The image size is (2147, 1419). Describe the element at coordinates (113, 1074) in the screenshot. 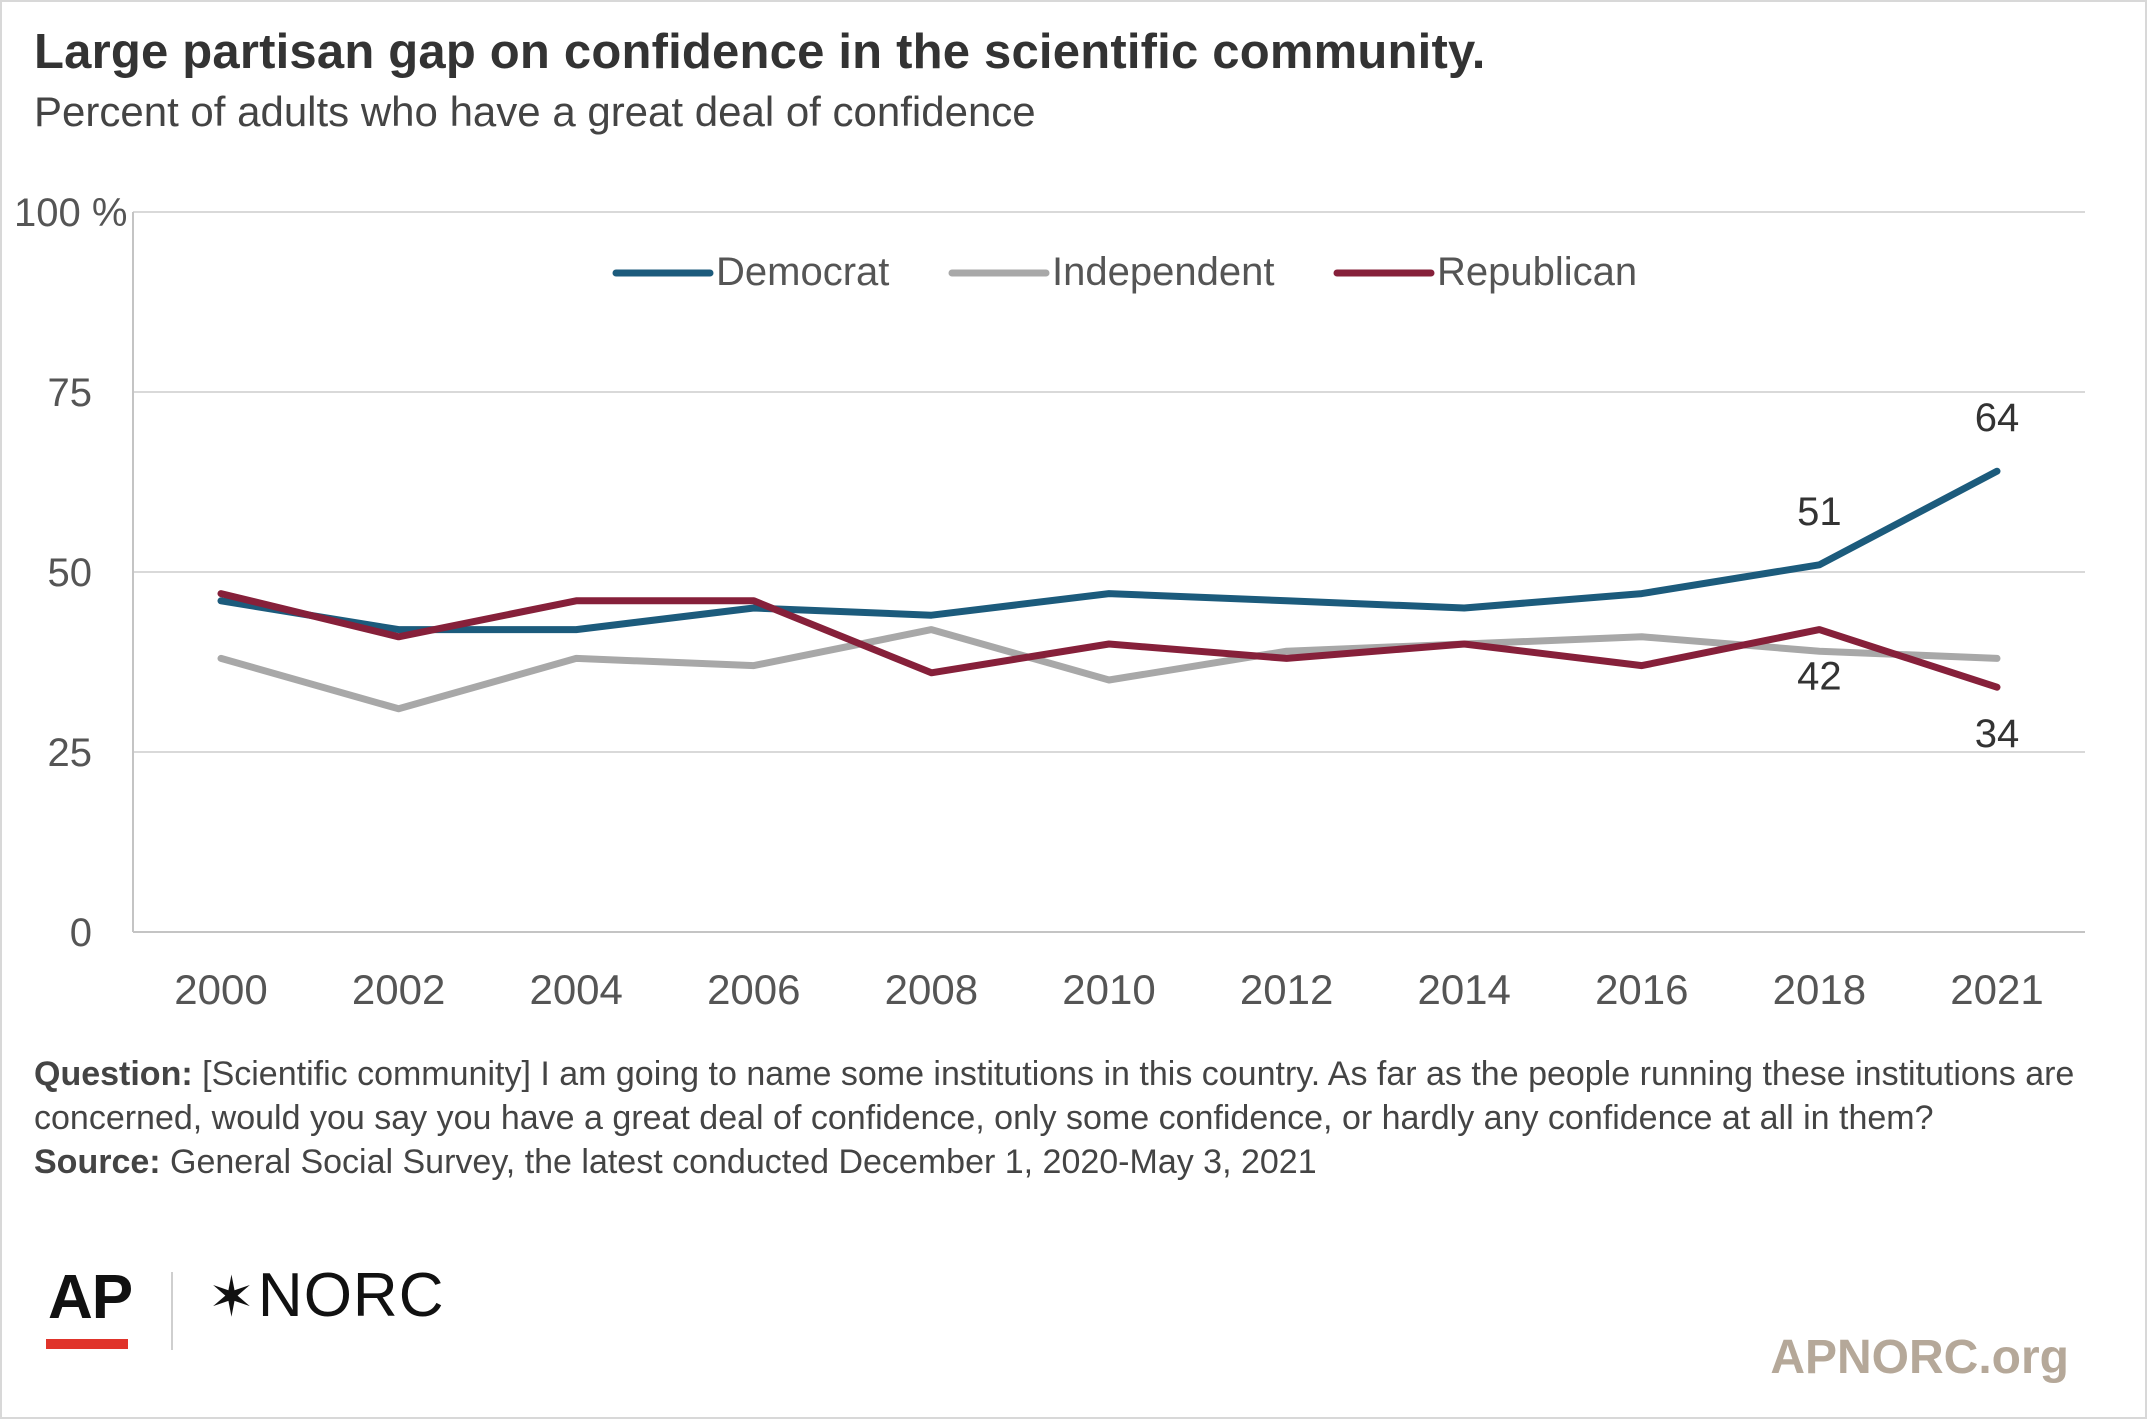

I see `question-label: Question:` at that location.